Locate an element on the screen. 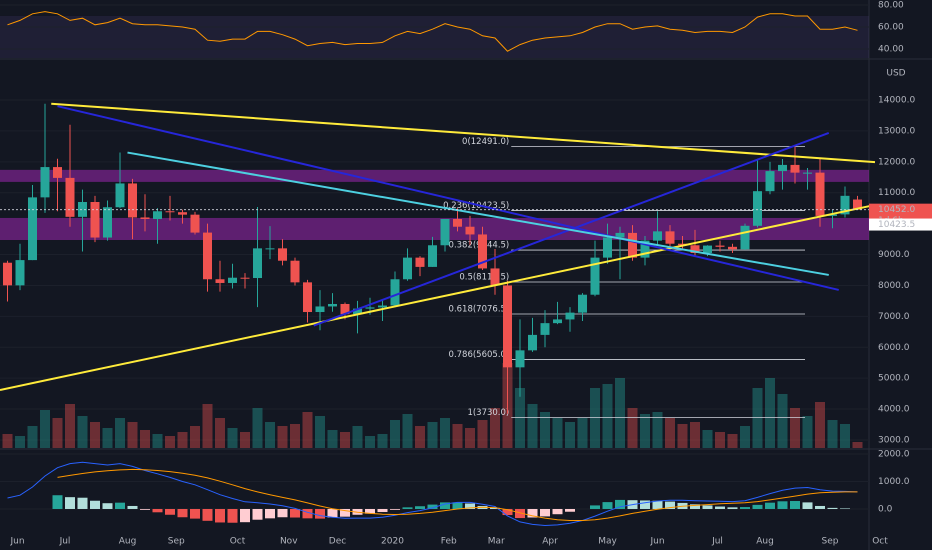 The width and height of the screenshot is (932, 550). x-tick-label: 2020 is located at coordinates (392, 542).